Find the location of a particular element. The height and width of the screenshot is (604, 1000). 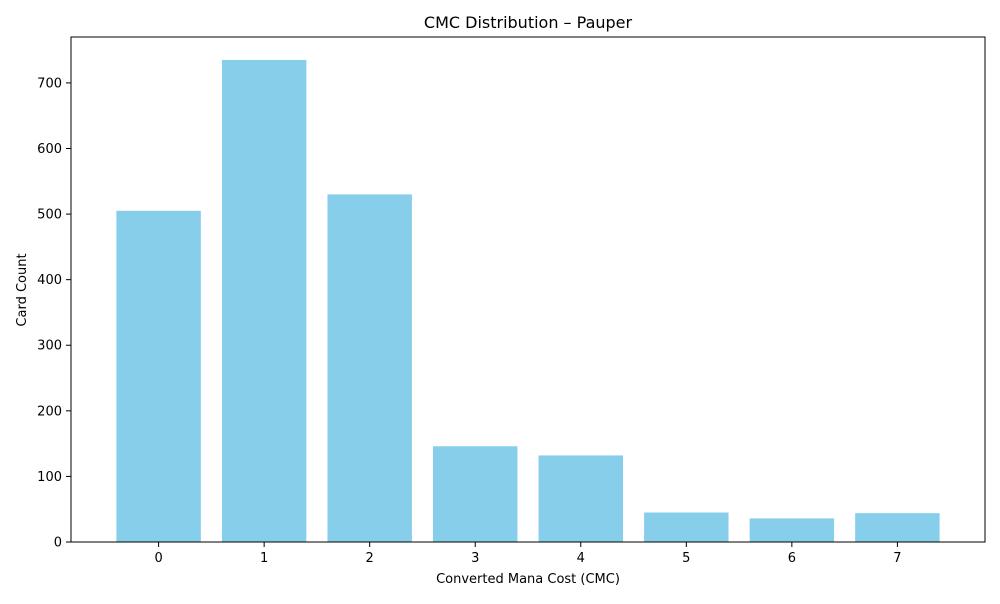

y-tick-label: 500 is located at coordinates (49, 215).